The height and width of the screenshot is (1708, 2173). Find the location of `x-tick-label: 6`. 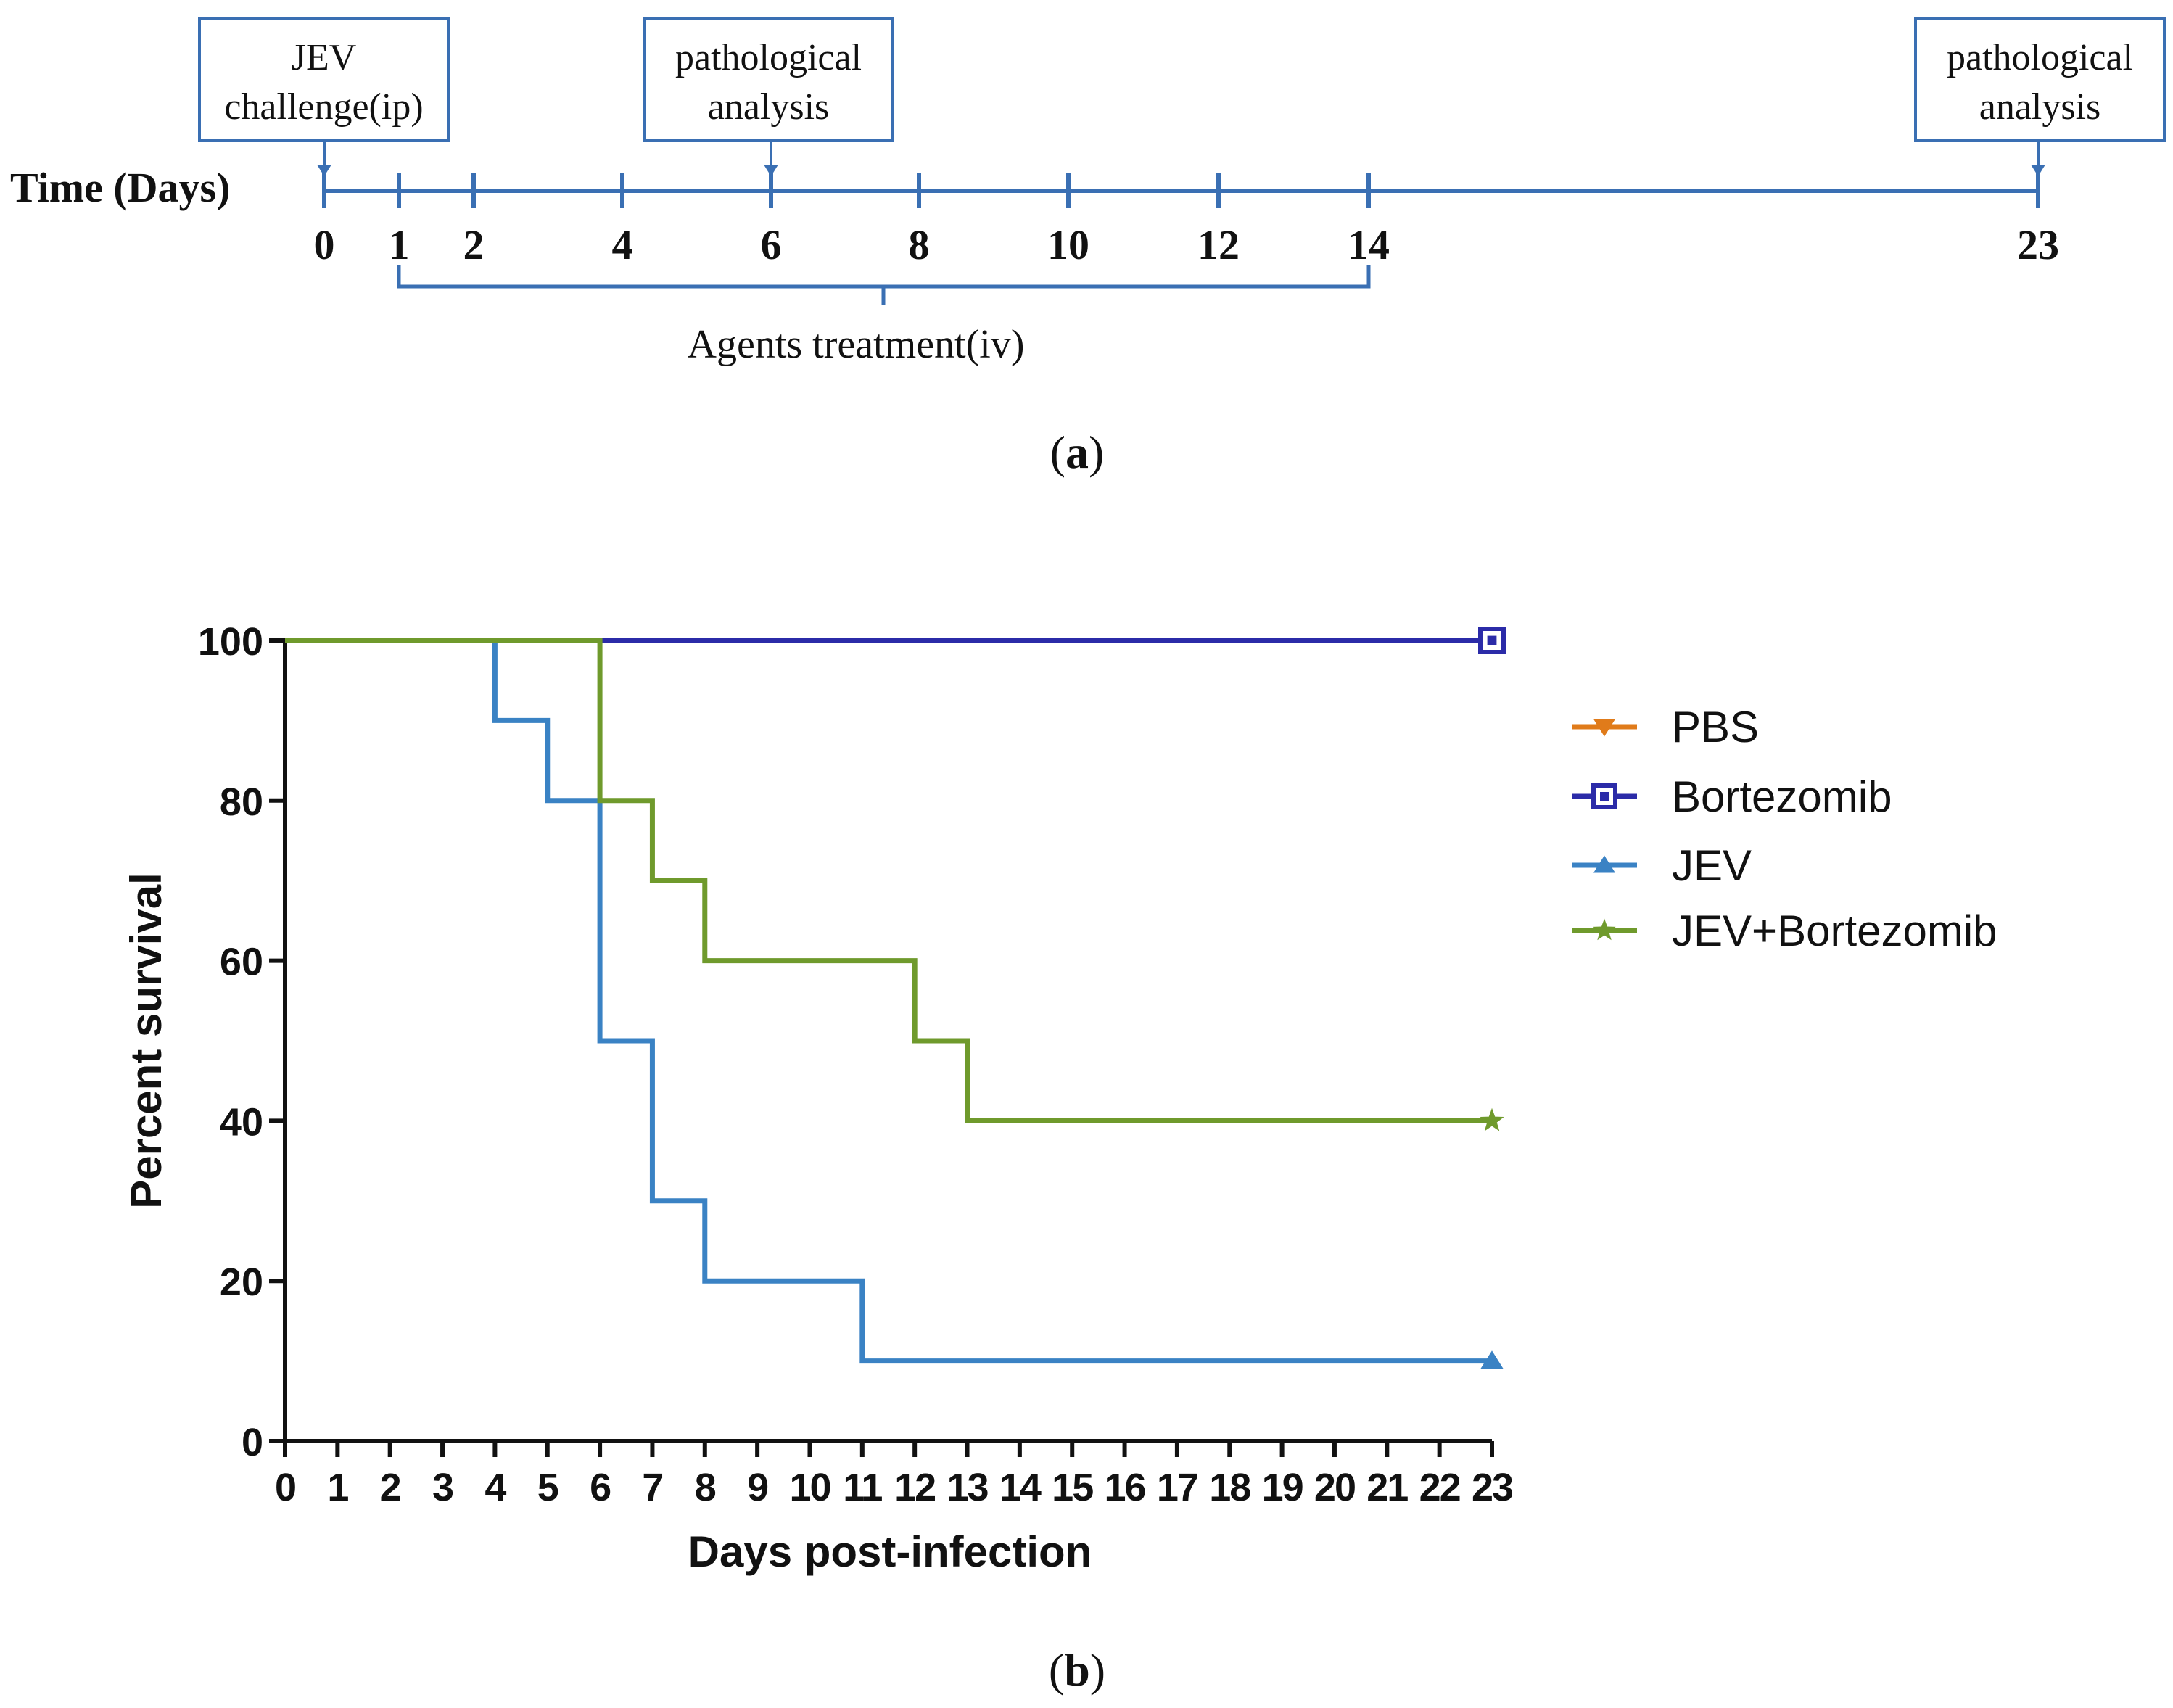

x-tick-label: 6 is located at coordinates (601, 1487).